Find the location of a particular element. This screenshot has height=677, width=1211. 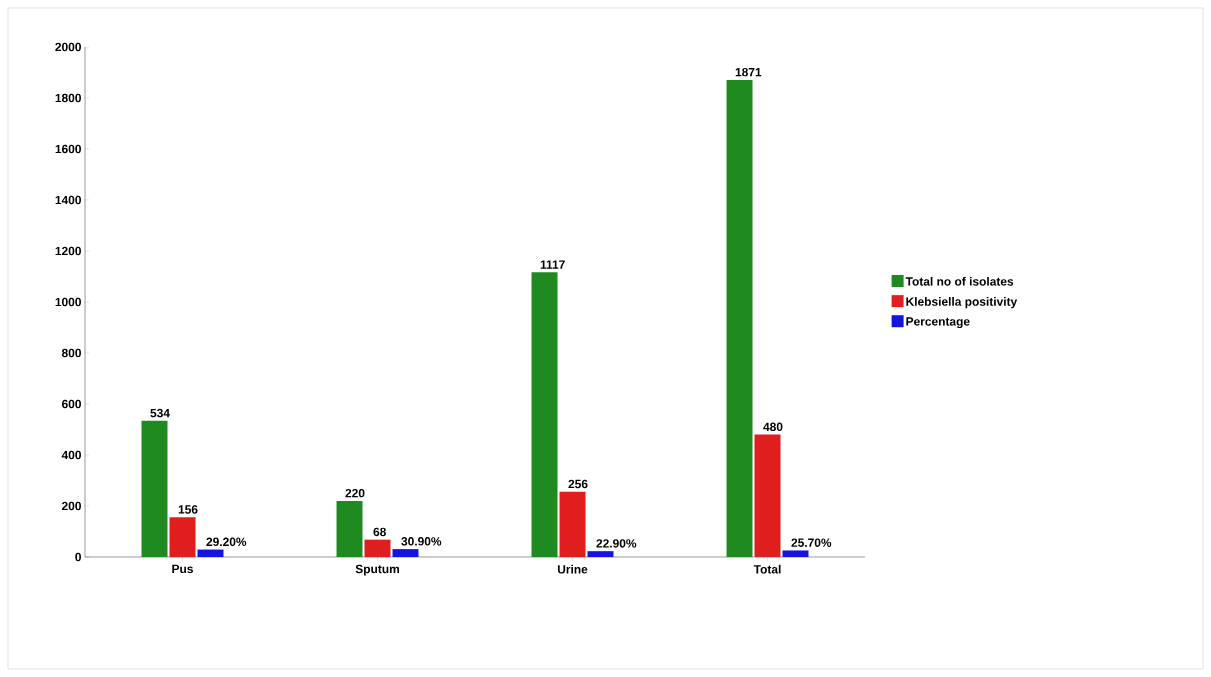

y-tick-label: 0 is located at coordinates (78, 557).